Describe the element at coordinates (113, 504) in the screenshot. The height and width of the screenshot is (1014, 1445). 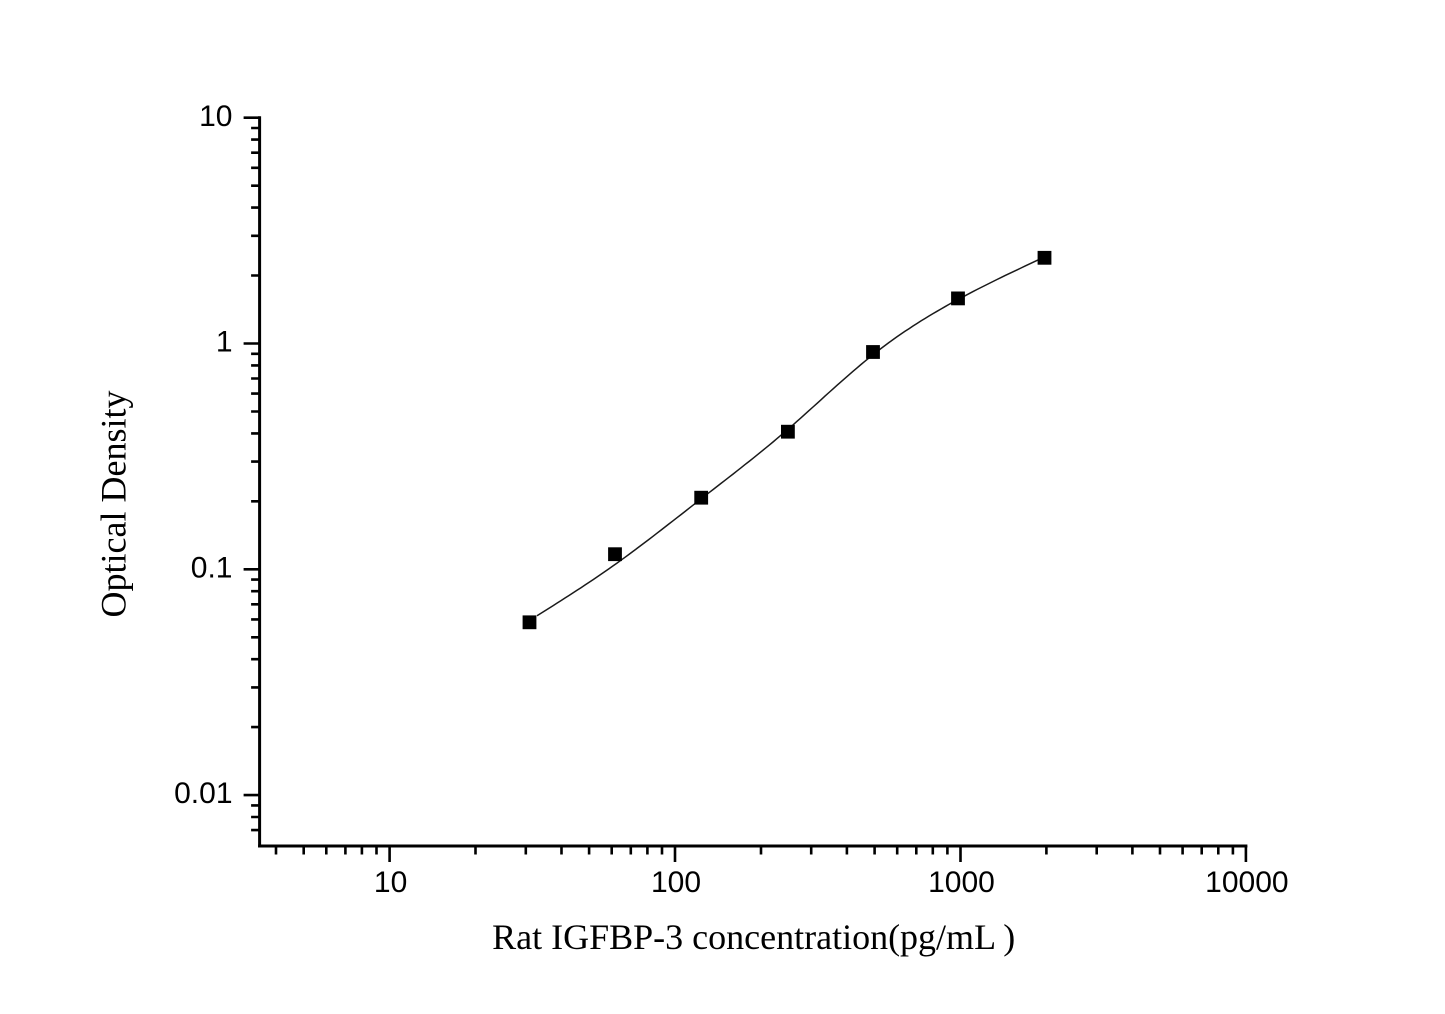
I see `svg-text: Optical Density` at that location.